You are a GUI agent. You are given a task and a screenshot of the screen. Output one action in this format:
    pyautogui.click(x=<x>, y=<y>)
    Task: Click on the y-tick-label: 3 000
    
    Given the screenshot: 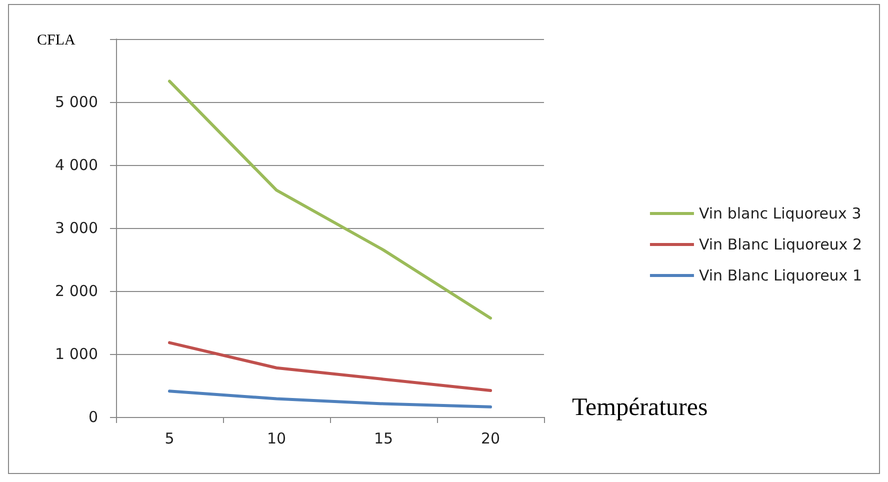 What is the action you would take?
    pyautogui.click(x=76, y=228)
    